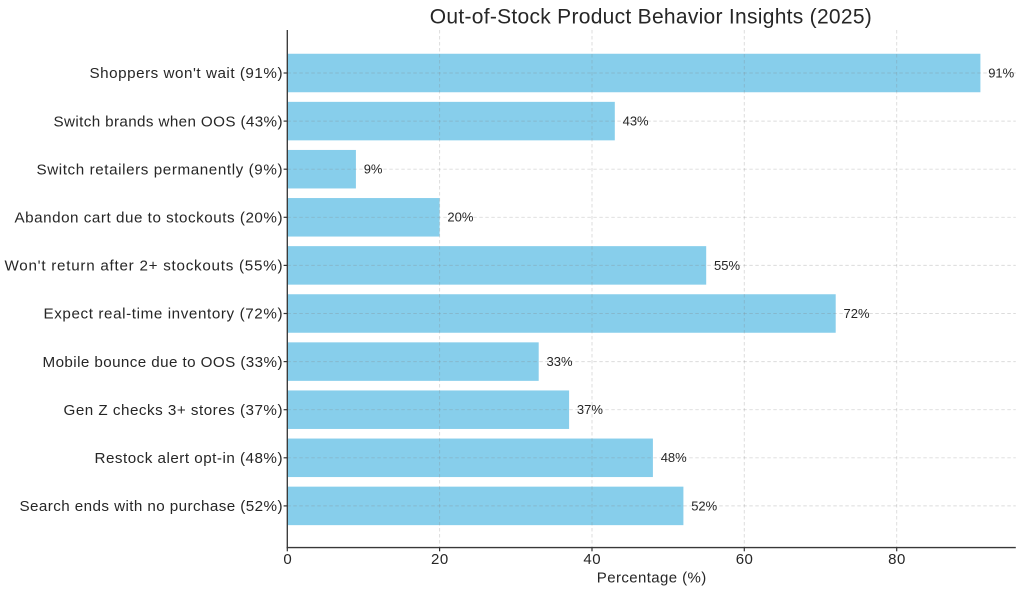 The height and width of the screenshot is (594, 1024). I want to click on svg-text: 20, so click(439, 559).